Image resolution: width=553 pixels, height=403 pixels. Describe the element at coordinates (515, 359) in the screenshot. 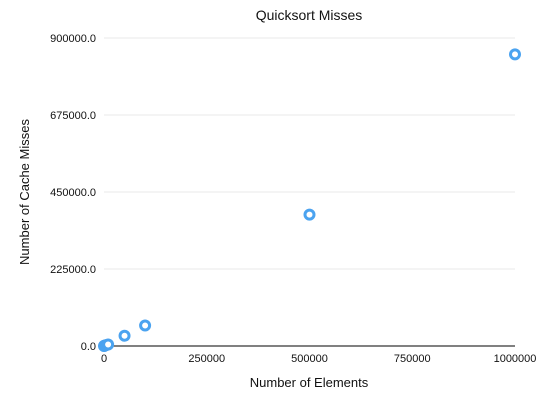

I see `x-tick-label: 1000000` at that location.